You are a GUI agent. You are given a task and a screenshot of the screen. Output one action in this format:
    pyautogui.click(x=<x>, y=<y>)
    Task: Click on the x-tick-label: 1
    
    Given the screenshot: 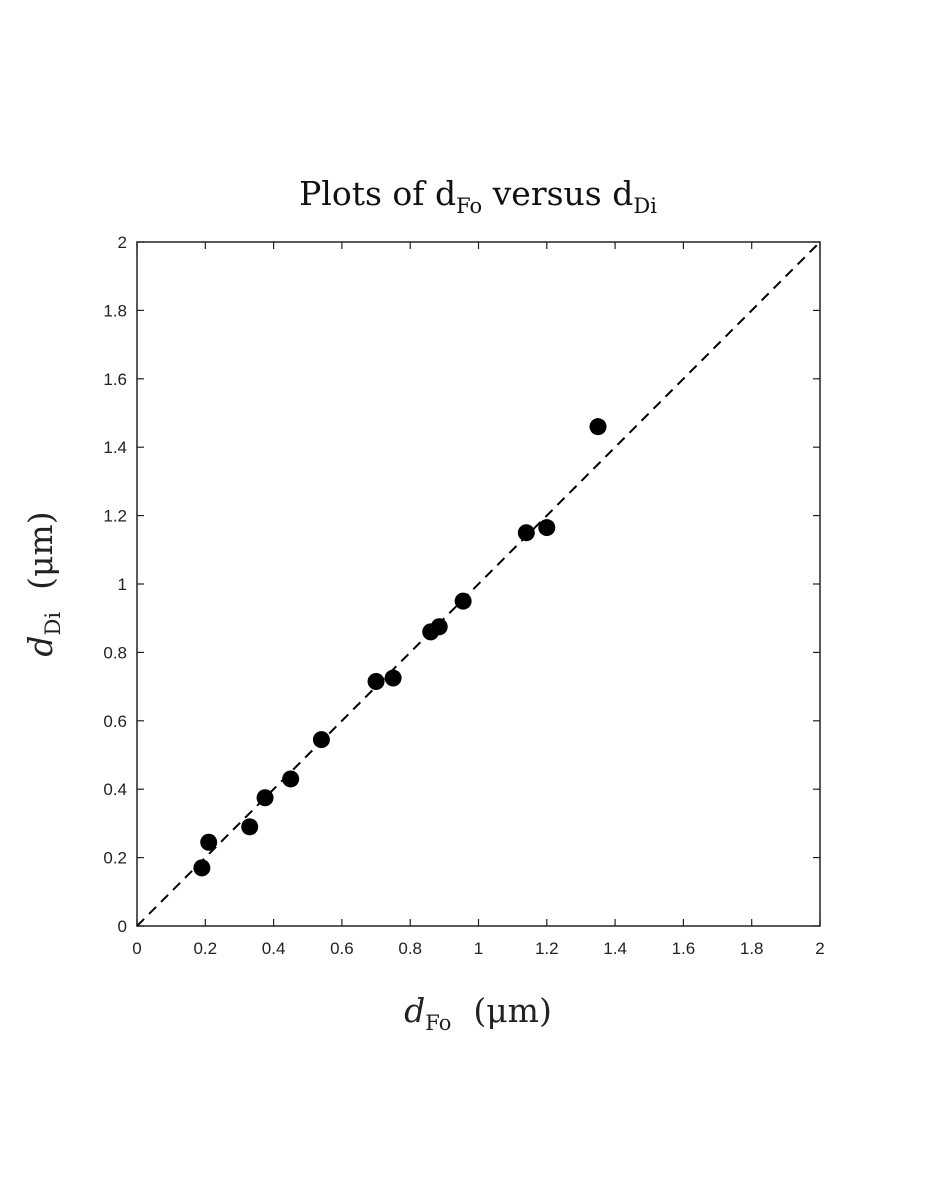 What is the action you would take?
    pyautogui.click(x=478, y=948)
    